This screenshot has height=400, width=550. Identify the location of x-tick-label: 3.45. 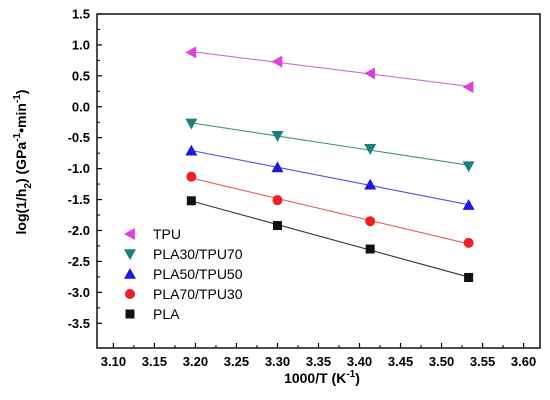
(400, 361).